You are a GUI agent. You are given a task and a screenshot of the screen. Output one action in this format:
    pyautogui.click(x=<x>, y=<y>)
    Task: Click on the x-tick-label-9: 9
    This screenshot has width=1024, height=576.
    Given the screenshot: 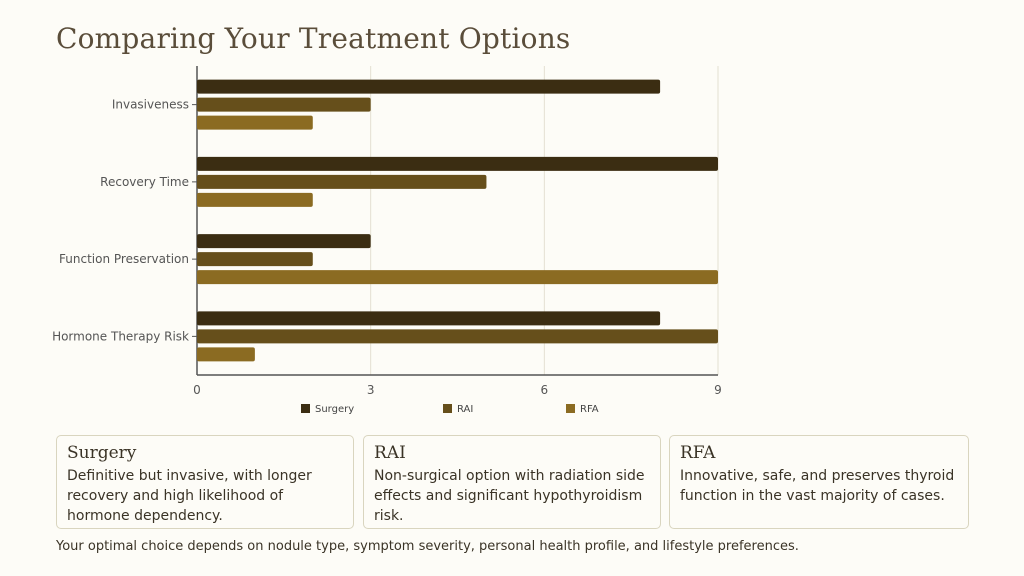 What is the action you would take?
    pyautogui.click(x=718, y=390)
    